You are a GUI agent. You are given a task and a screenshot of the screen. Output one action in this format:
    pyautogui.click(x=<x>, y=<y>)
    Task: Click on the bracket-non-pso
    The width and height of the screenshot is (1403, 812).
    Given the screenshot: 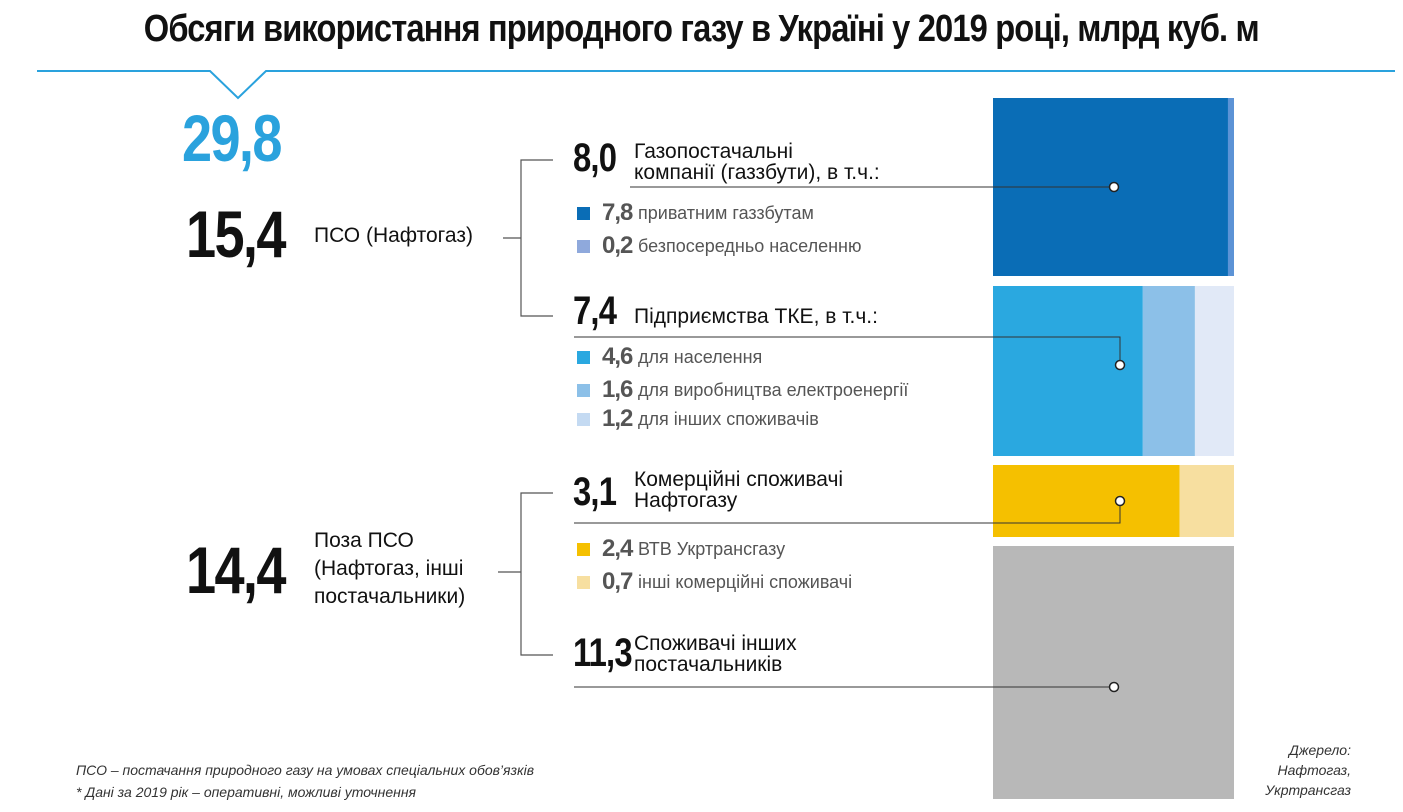 What is the action you would take?
    pyautogui.click(x=525, y=574)
    